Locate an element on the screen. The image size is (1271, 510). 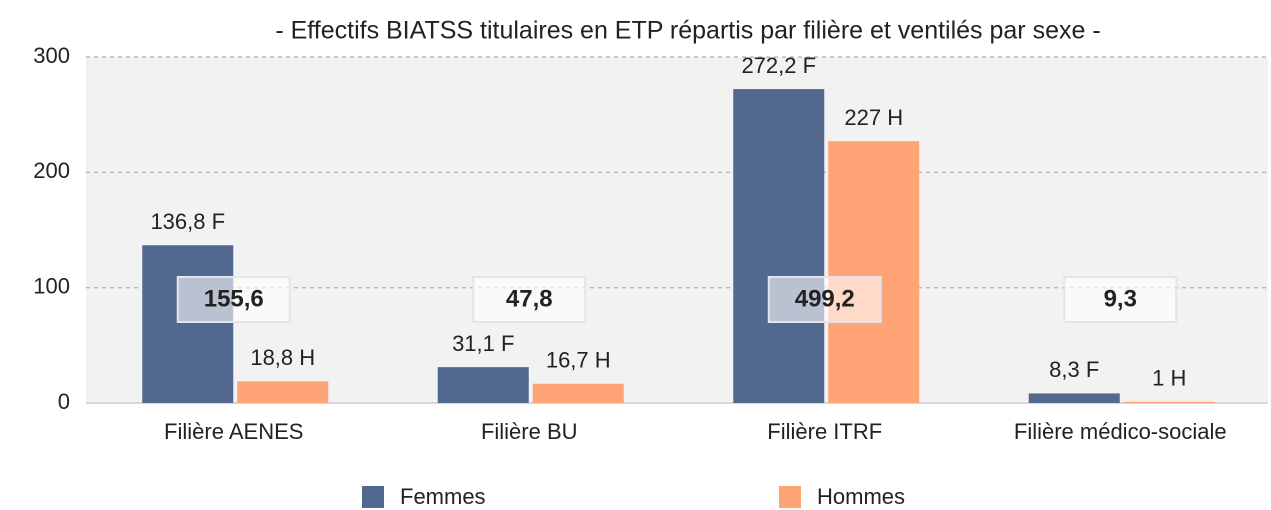
total-label: 499,2 is located at coordinates (825, 298).